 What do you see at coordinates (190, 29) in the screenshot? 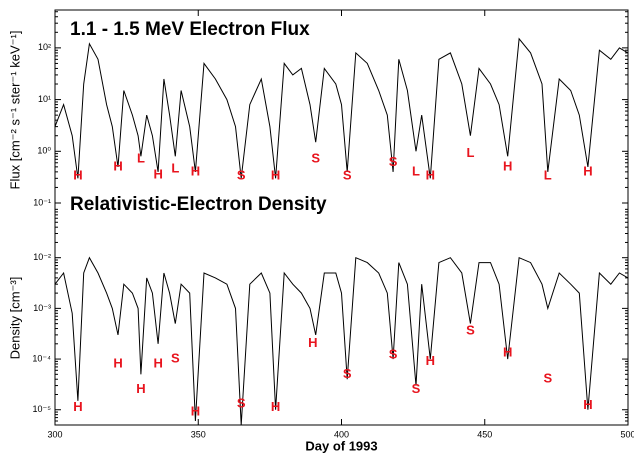
I see `panel-title: 1.1 - 1.5 MeV Electron Flux` at bounding box center [190, 29].